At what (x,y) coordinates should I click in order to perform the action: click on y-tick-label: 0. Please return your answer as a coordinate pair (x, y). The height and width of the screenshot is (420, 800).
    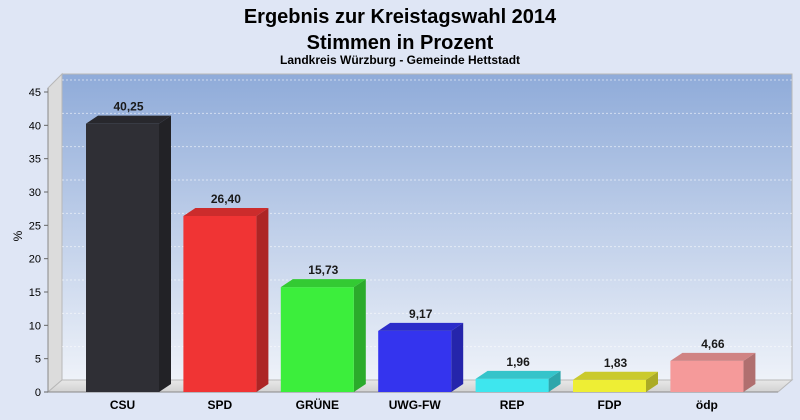
    Looking at the image, I should click on (38, 393).